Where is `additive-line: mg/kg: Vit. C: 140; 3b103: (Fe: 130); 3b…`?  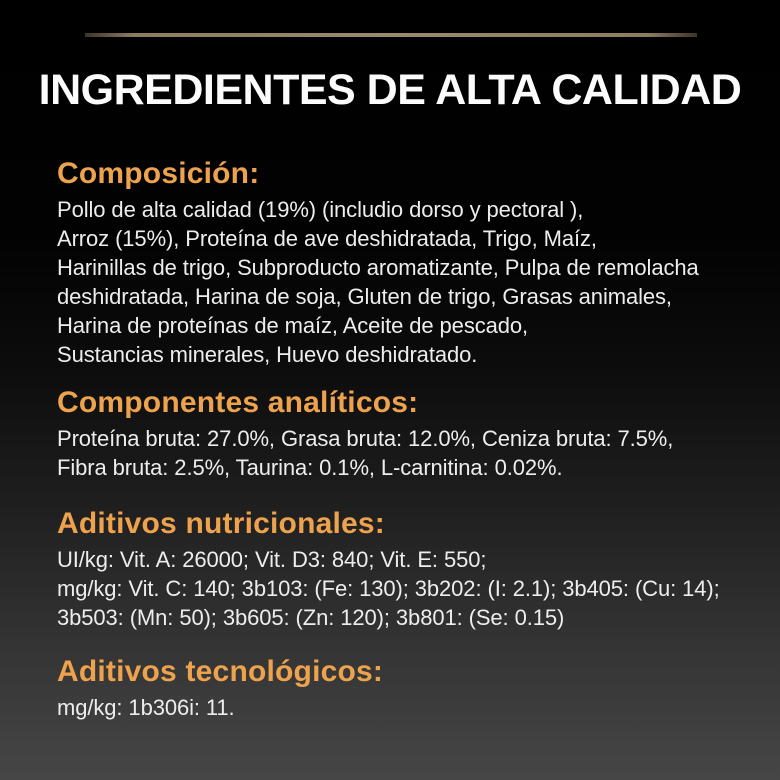
additive-line: mg/kg: Vit. C: 140; 3b103: (Fe: 130); 3b… is located at coordinates (388, 588).